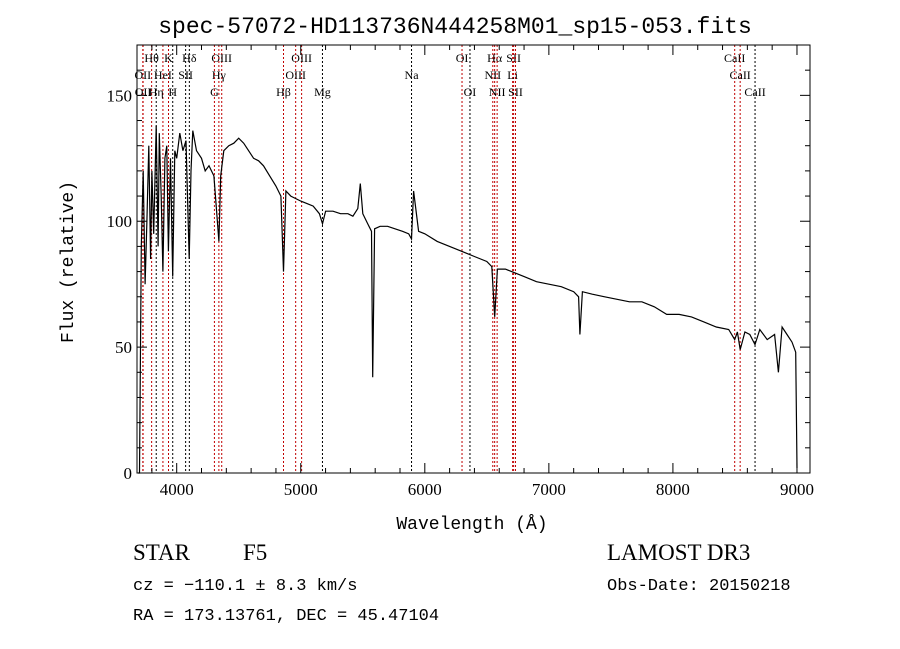 The width and height of the screenshot is (900, 649). What do you see at coordinates (123, 347) in the screenshot?
I see `y-tick-label: 50` at bounding box center [123, 347].